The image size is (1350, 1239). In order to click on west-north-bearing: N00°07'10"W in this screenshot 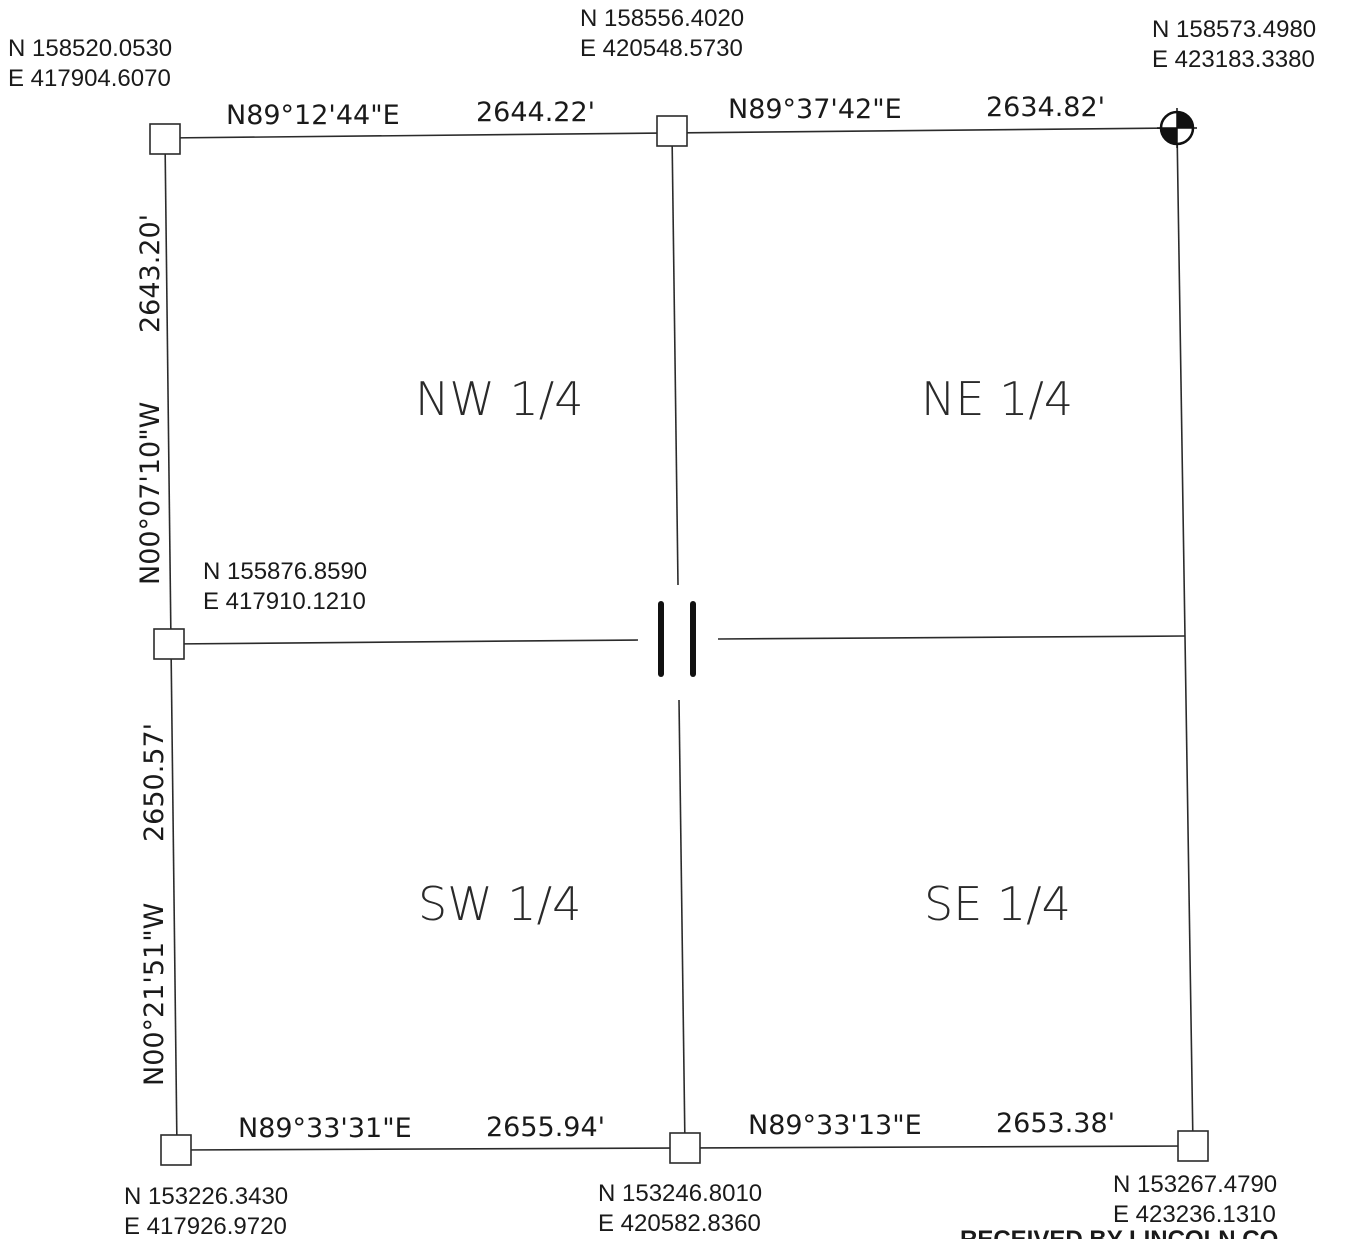, I will do `click(150, 493)`.